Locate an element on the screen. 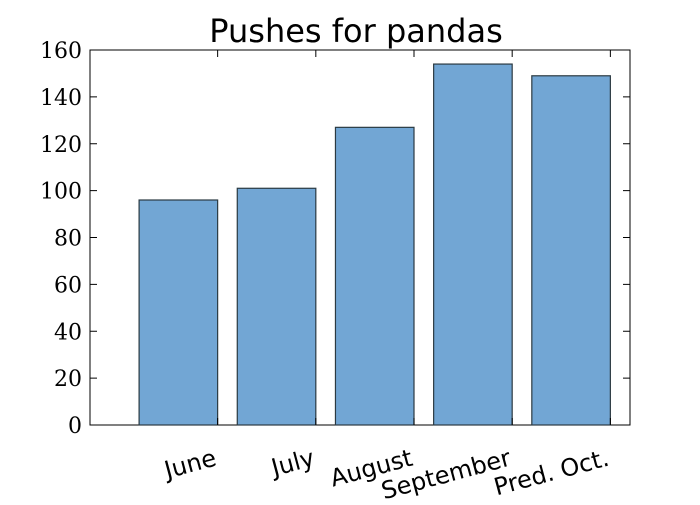 The image size is (700, 505). y-axis-tick-labels: 0 20 40 60 80 100 120 140 160 is located at coordinates (61, 239).